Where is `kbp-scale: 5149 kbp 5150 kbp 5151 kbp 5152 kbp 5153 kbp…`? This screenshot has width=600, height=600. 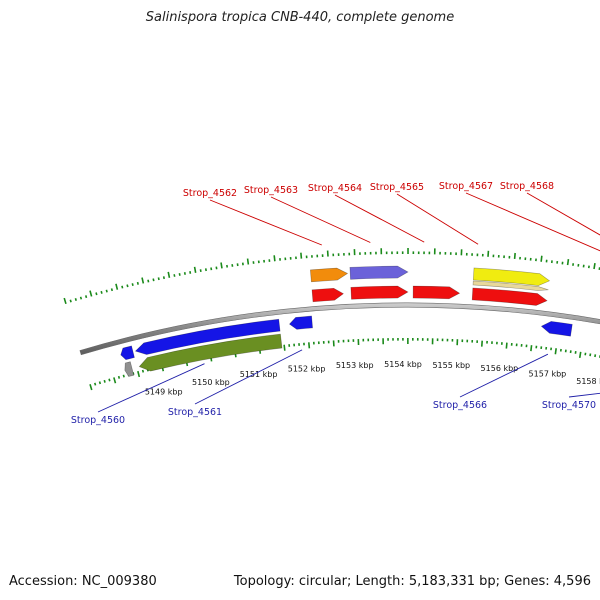
kbp-scale: 5149 kbp 5150 kbp 5151 kbp 5152 kbp 5153 kbp… is located at coordinates (372, 378).